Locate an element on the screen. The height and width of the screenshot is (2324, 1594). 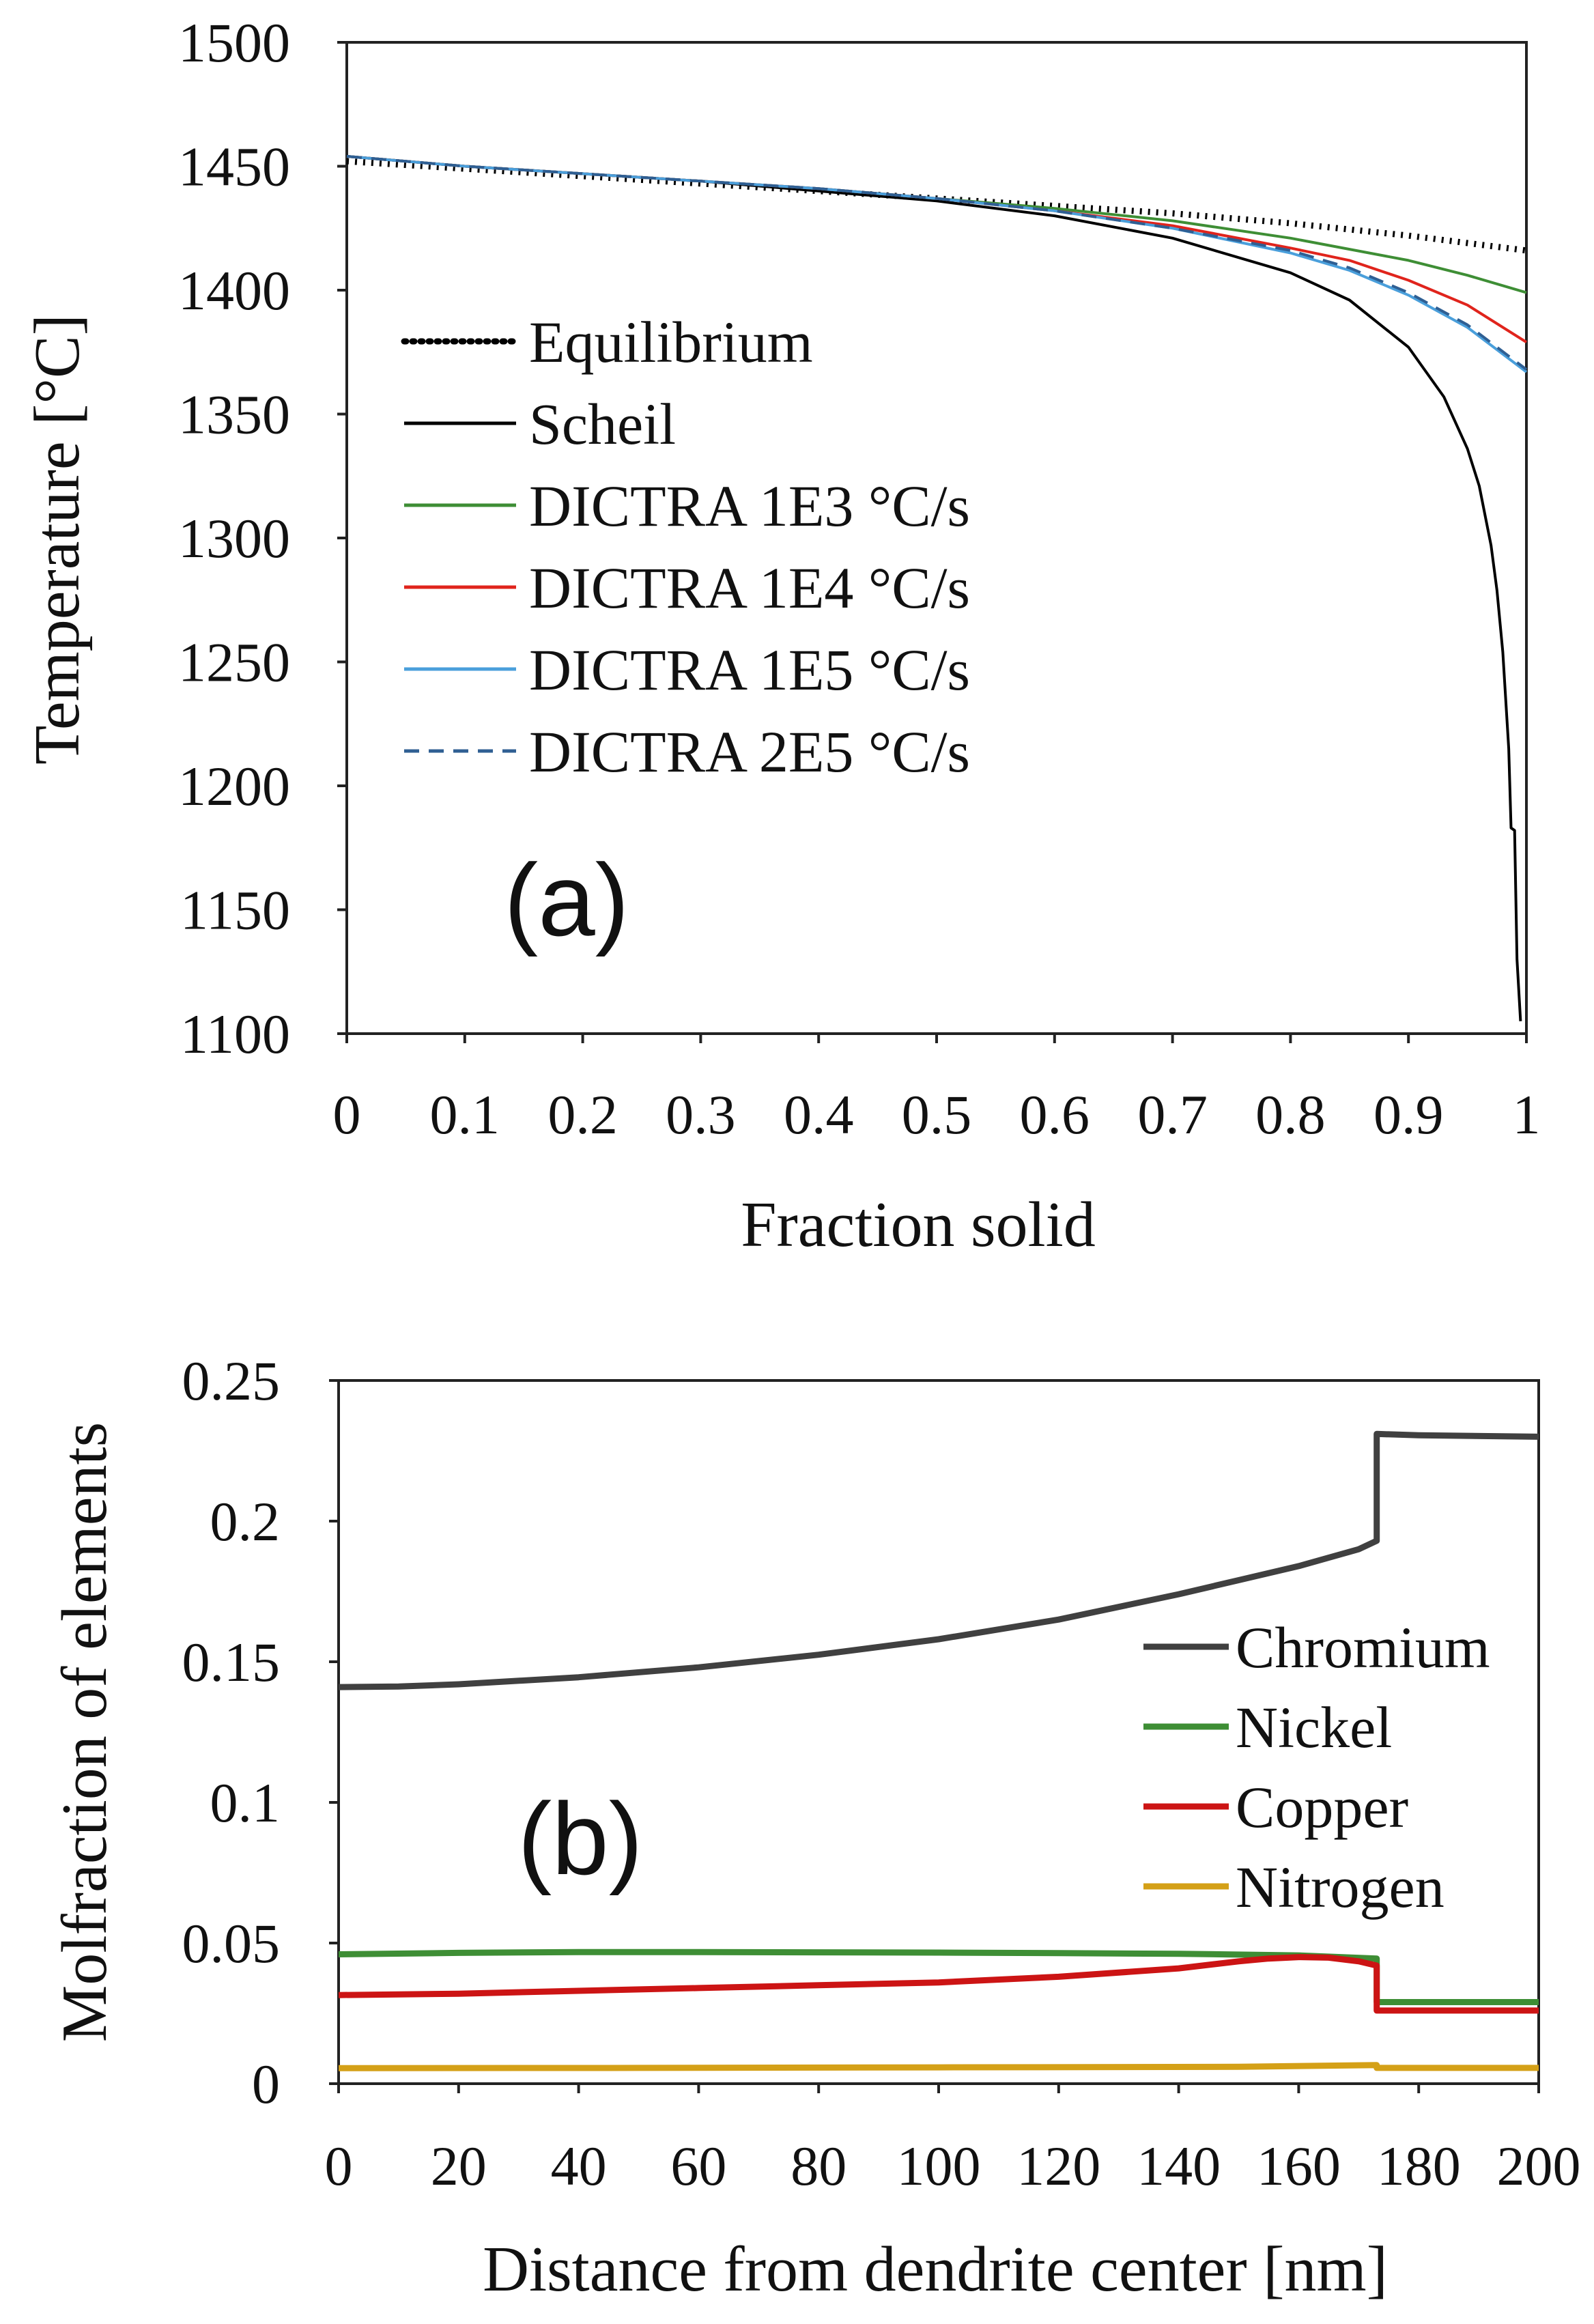
x-tick-label: 100 is located at coordinates (939, 2166).